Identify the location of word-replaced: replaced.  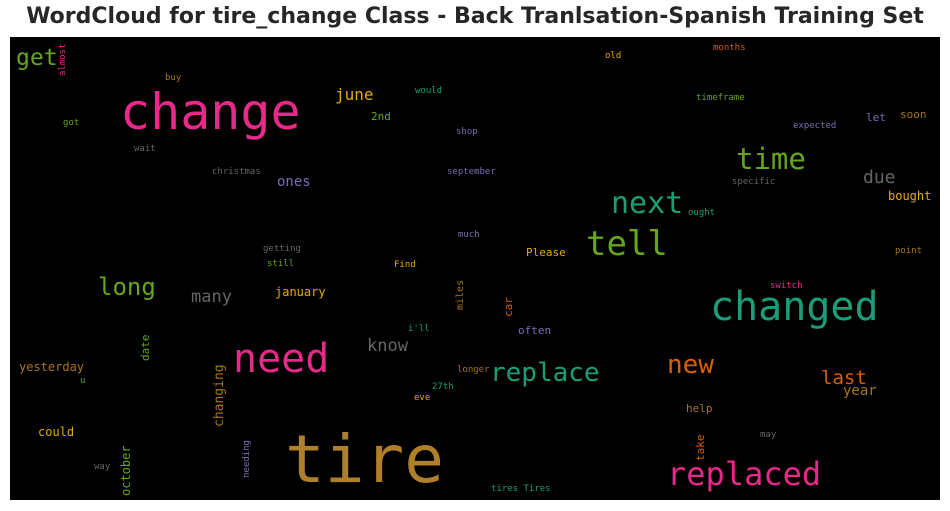
(744, 474).